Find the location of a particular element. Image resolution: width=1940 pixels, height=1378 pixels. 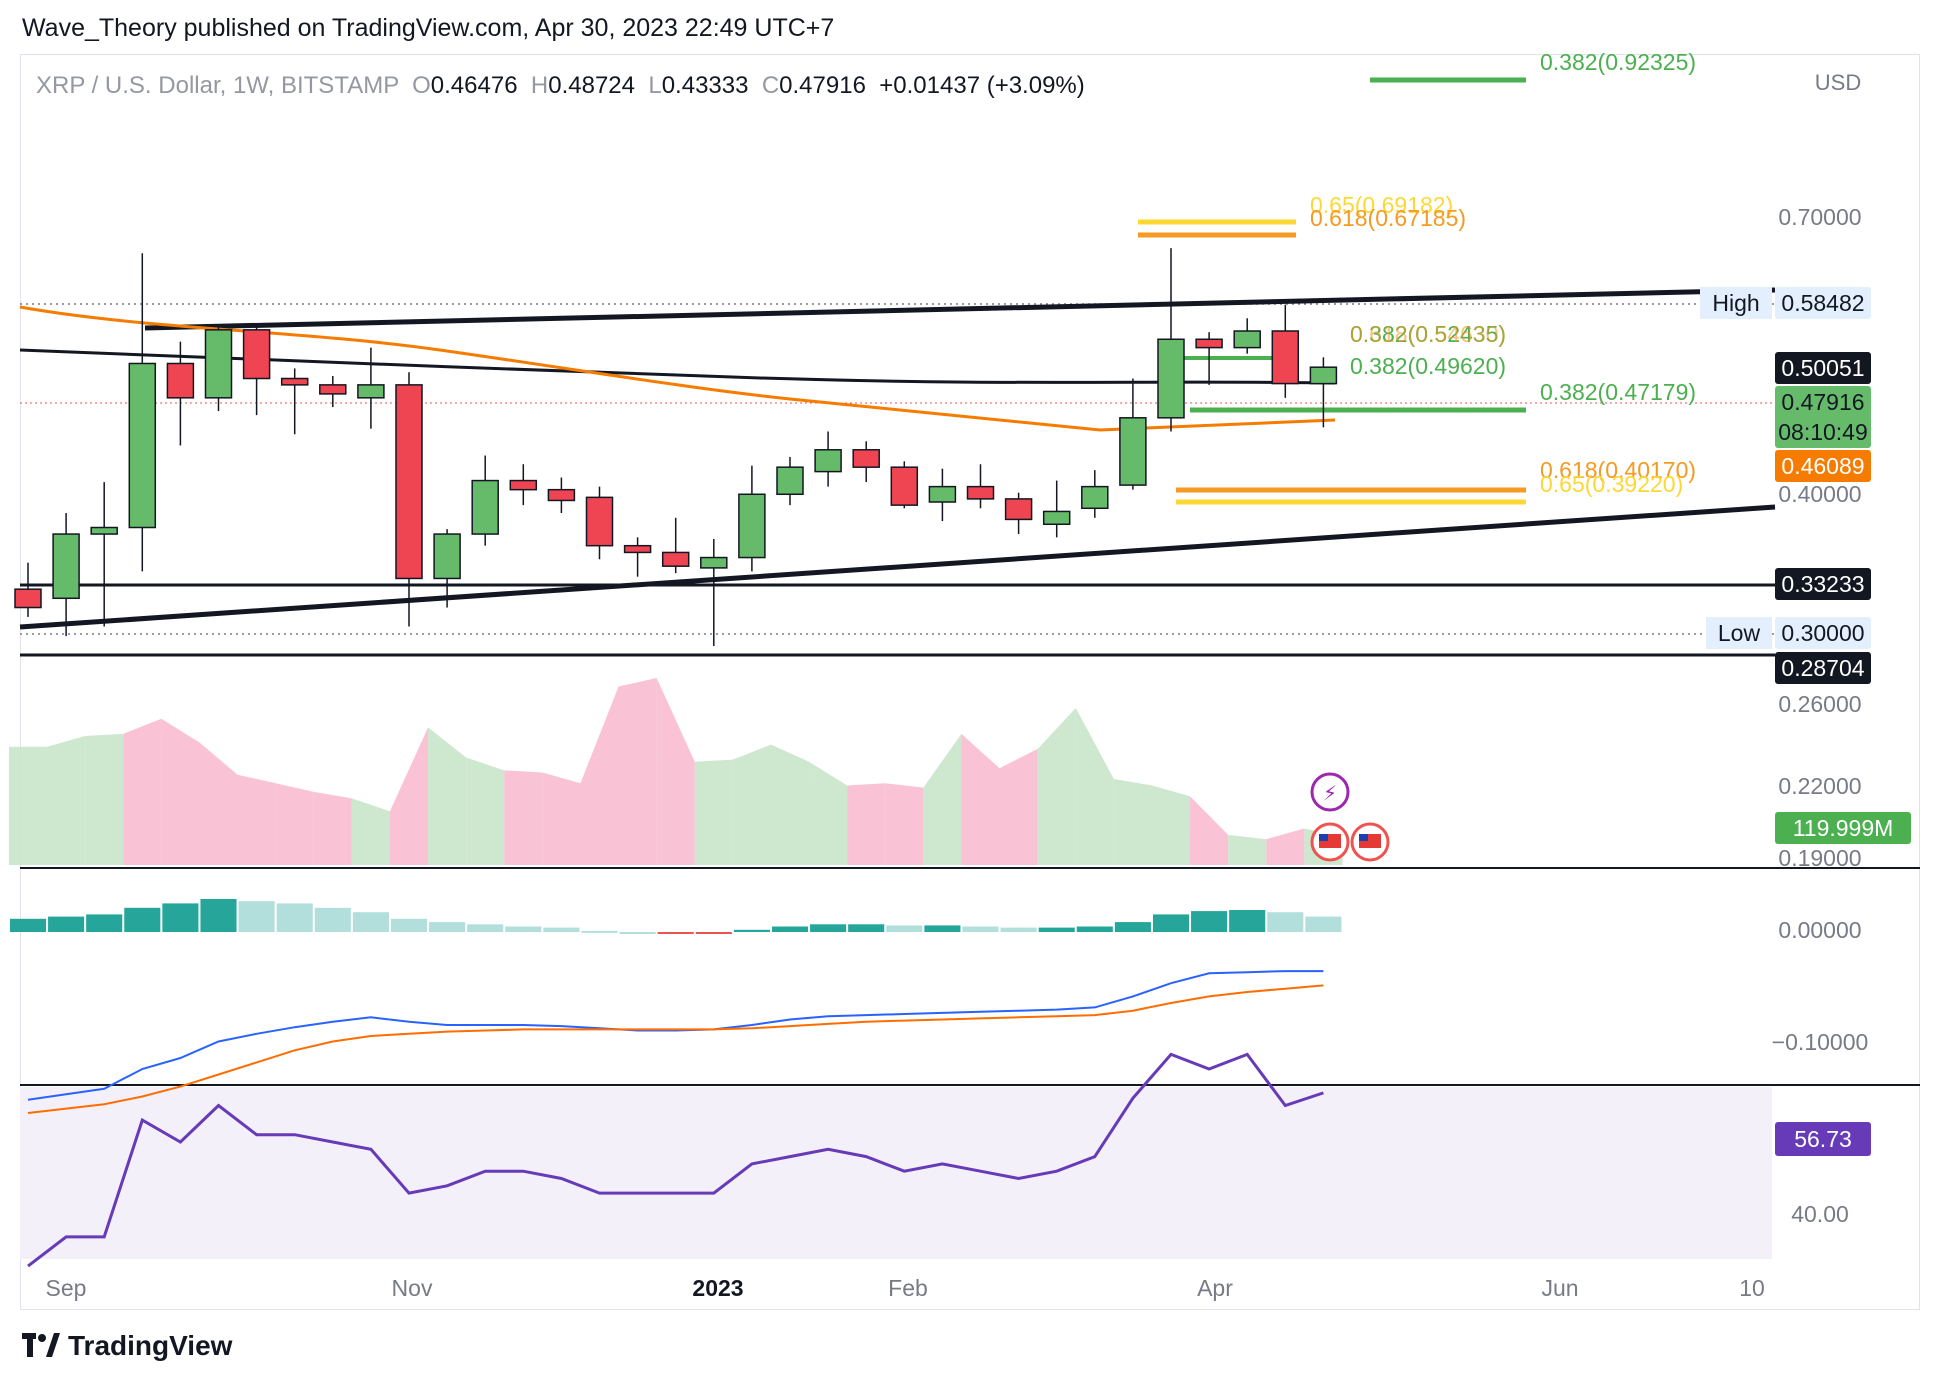

rsi-background is located at coordinates (896, 1173).